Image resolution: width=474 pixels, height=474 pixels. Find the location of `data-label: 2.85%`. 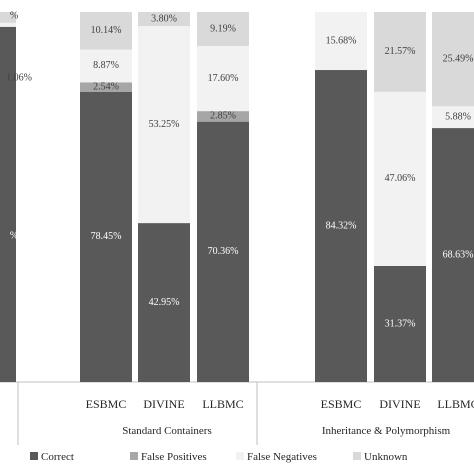

data-label: 2.85% is located at coordinates (223, 116).